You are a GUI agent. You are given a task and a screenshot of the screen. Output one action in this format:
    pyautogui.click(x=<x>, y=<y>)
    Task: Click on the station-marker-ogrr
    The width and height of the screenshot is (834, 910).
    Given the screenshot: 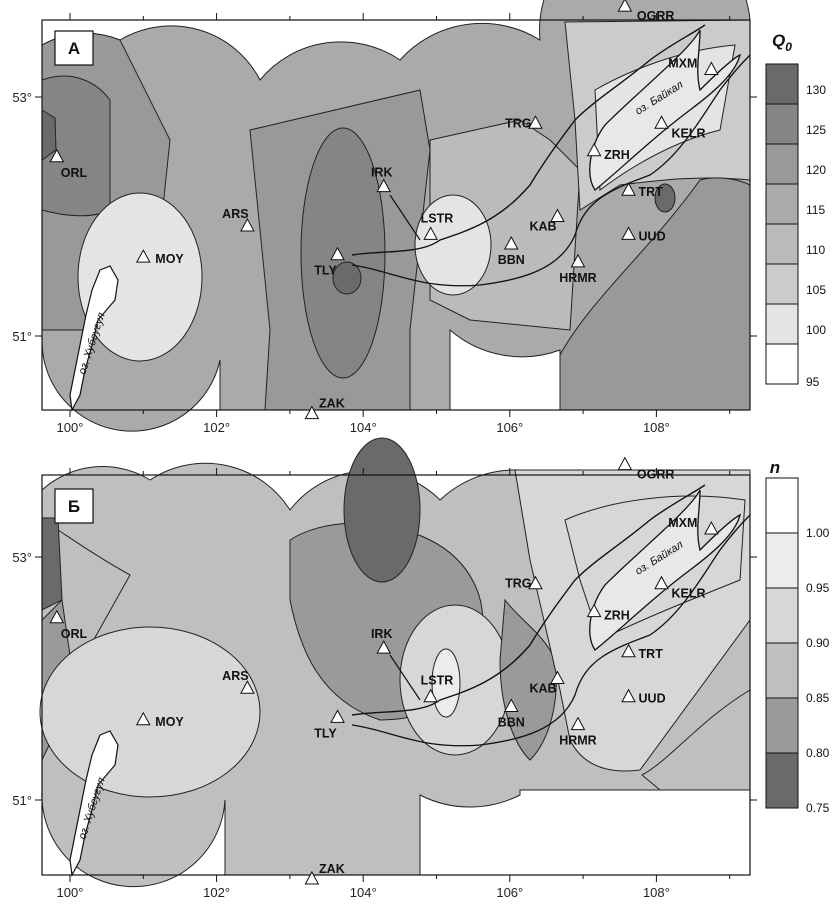 What is the action you would take?
    pyautogui.click(x=625, y=463)
    